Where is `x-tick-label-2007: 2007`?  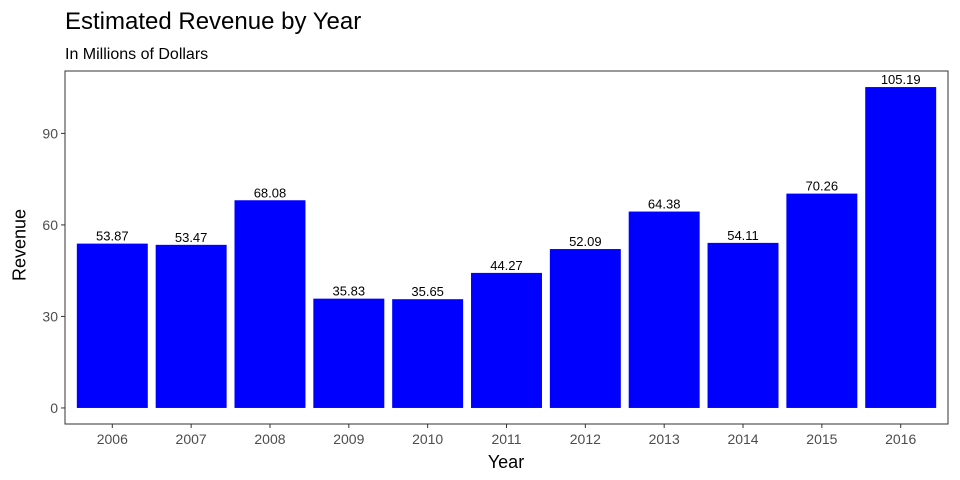
x-tick-label-2007: 2007 is located at coordinates (191, 439).